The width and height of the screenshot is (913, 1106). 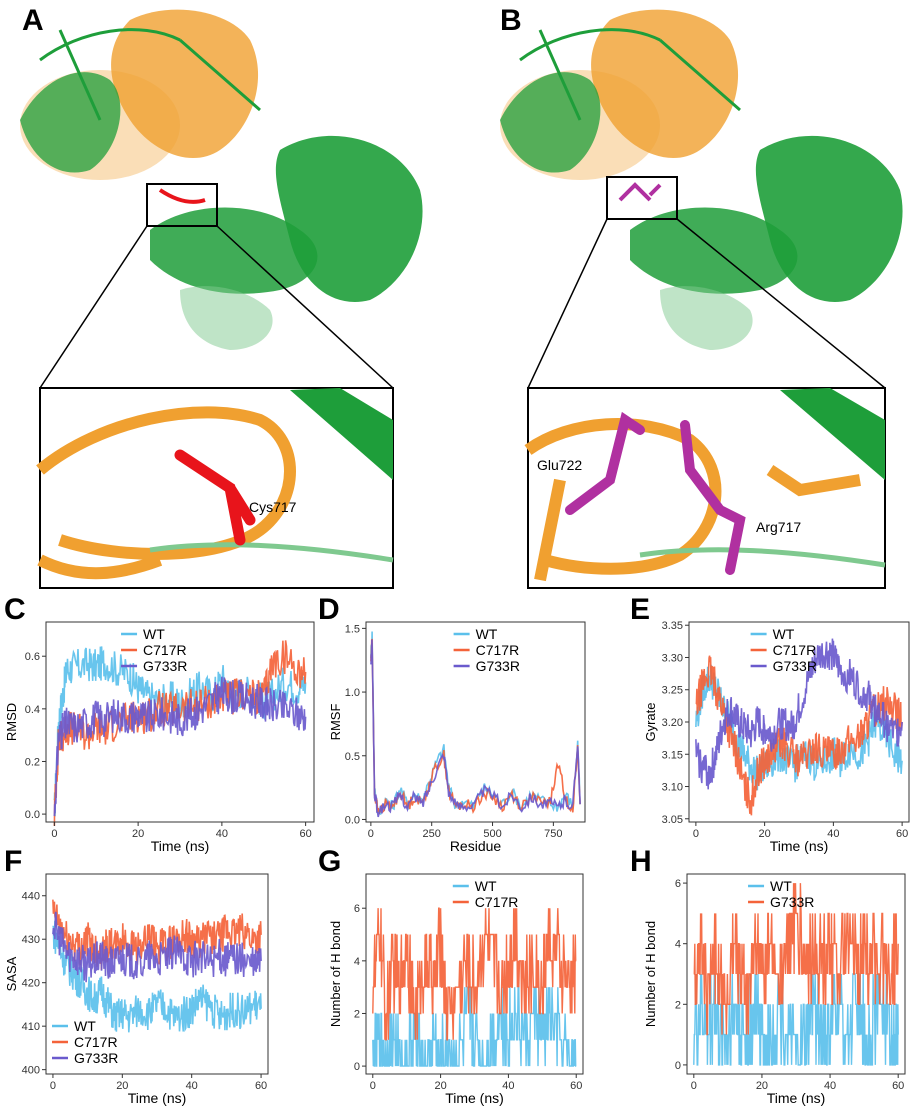 What do you see at coordinates (492, 834) in the screenshot?
I see `x-tick-label: 500` at bounding box center [492, 834].